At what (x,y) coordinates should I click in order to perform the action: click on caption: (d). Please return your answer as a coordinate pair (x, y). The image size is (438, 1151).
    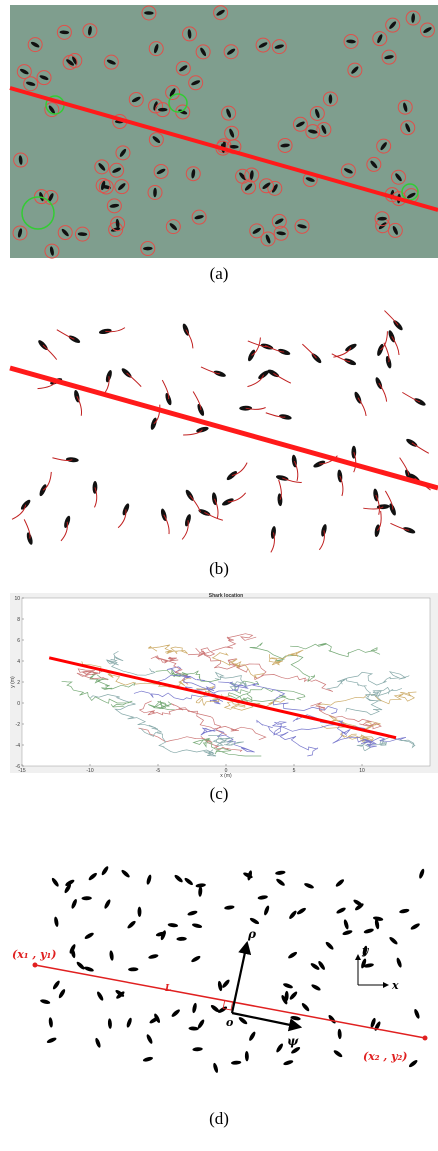
    Looking at the image, I should click on (219, 1118).